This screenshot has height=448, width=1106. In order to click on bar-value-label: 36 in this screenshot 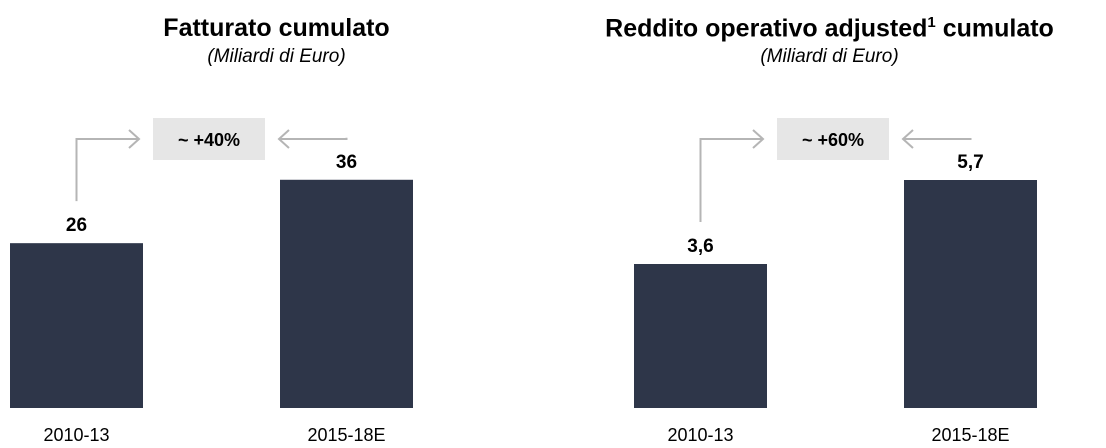, I will do `click(346, 162)`.